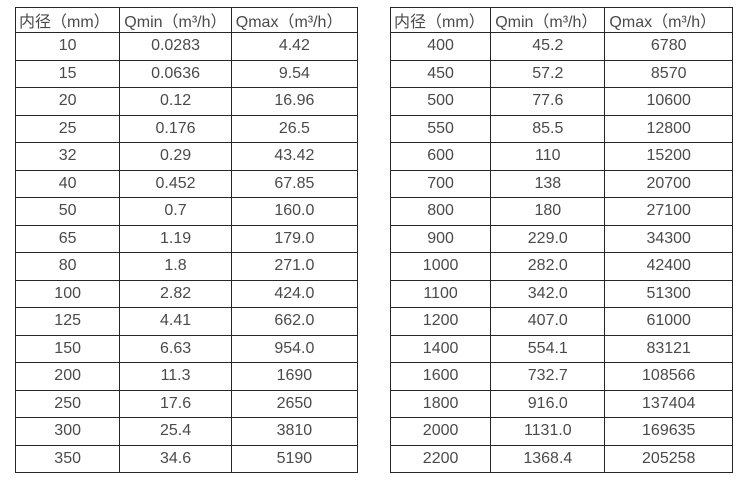 Image resolution: width=750 pixels, height=483 pixels. What do you see at coordinates (668, 128) in the screenshot?
I see `qmax-cell: 12800` at bounding box center [668, 128].